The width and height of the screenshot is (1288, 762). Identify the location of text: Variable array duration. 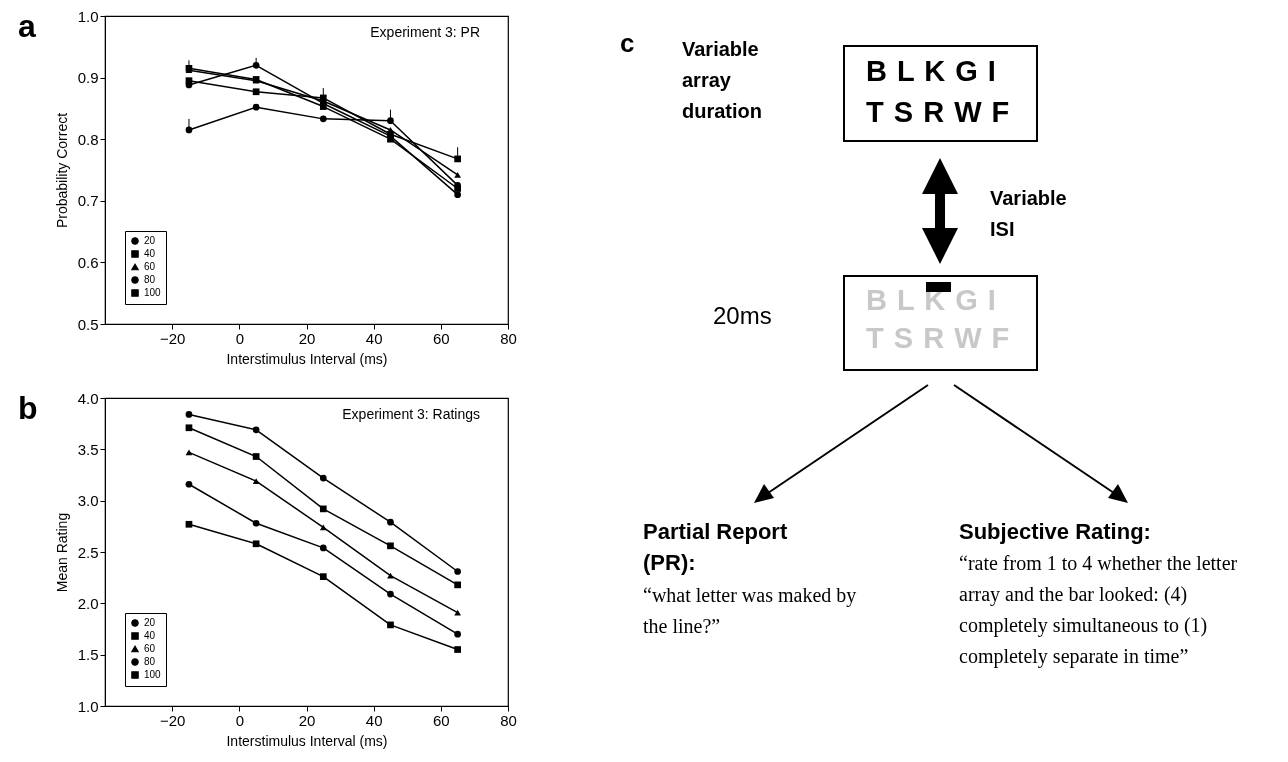
(722, 80).